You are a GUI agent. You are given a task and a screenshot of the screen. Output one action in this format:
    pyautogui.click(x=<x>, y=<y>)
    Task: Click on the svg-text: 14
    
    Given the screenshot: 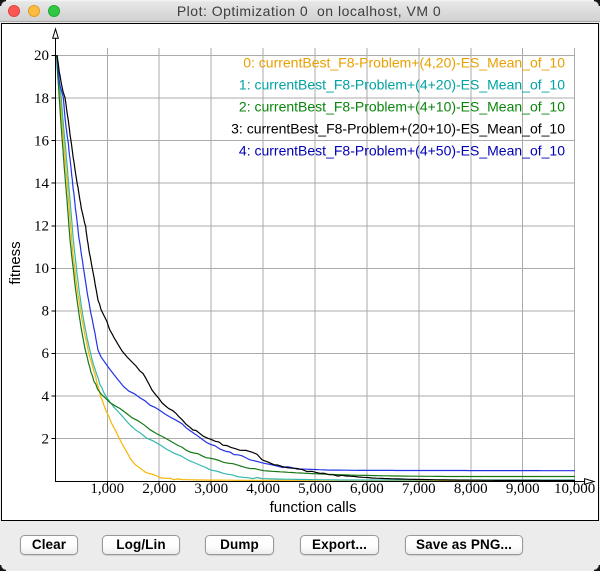 What is the action you would take?
    pyautogui.click(x=42, y=184)
    